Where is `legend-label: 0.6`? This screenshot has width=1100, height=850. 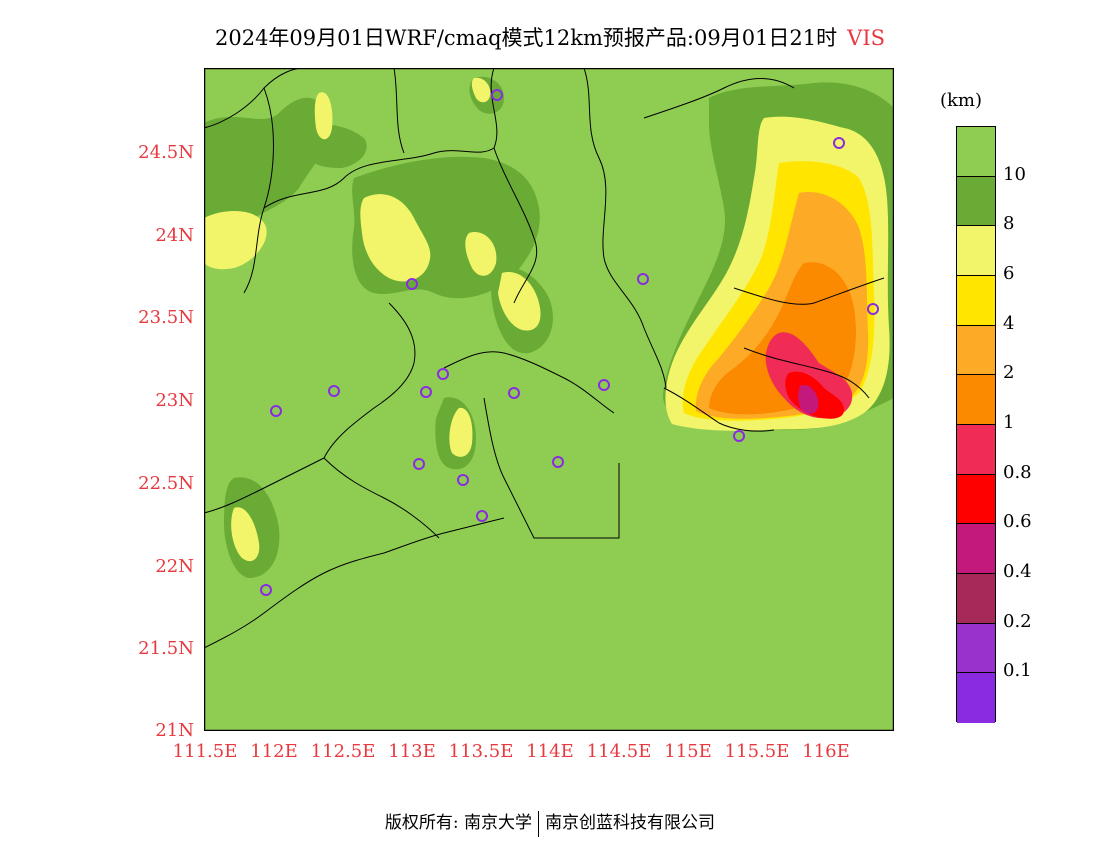
legend-label: 0.6 is located at coordinates (1017, 522).